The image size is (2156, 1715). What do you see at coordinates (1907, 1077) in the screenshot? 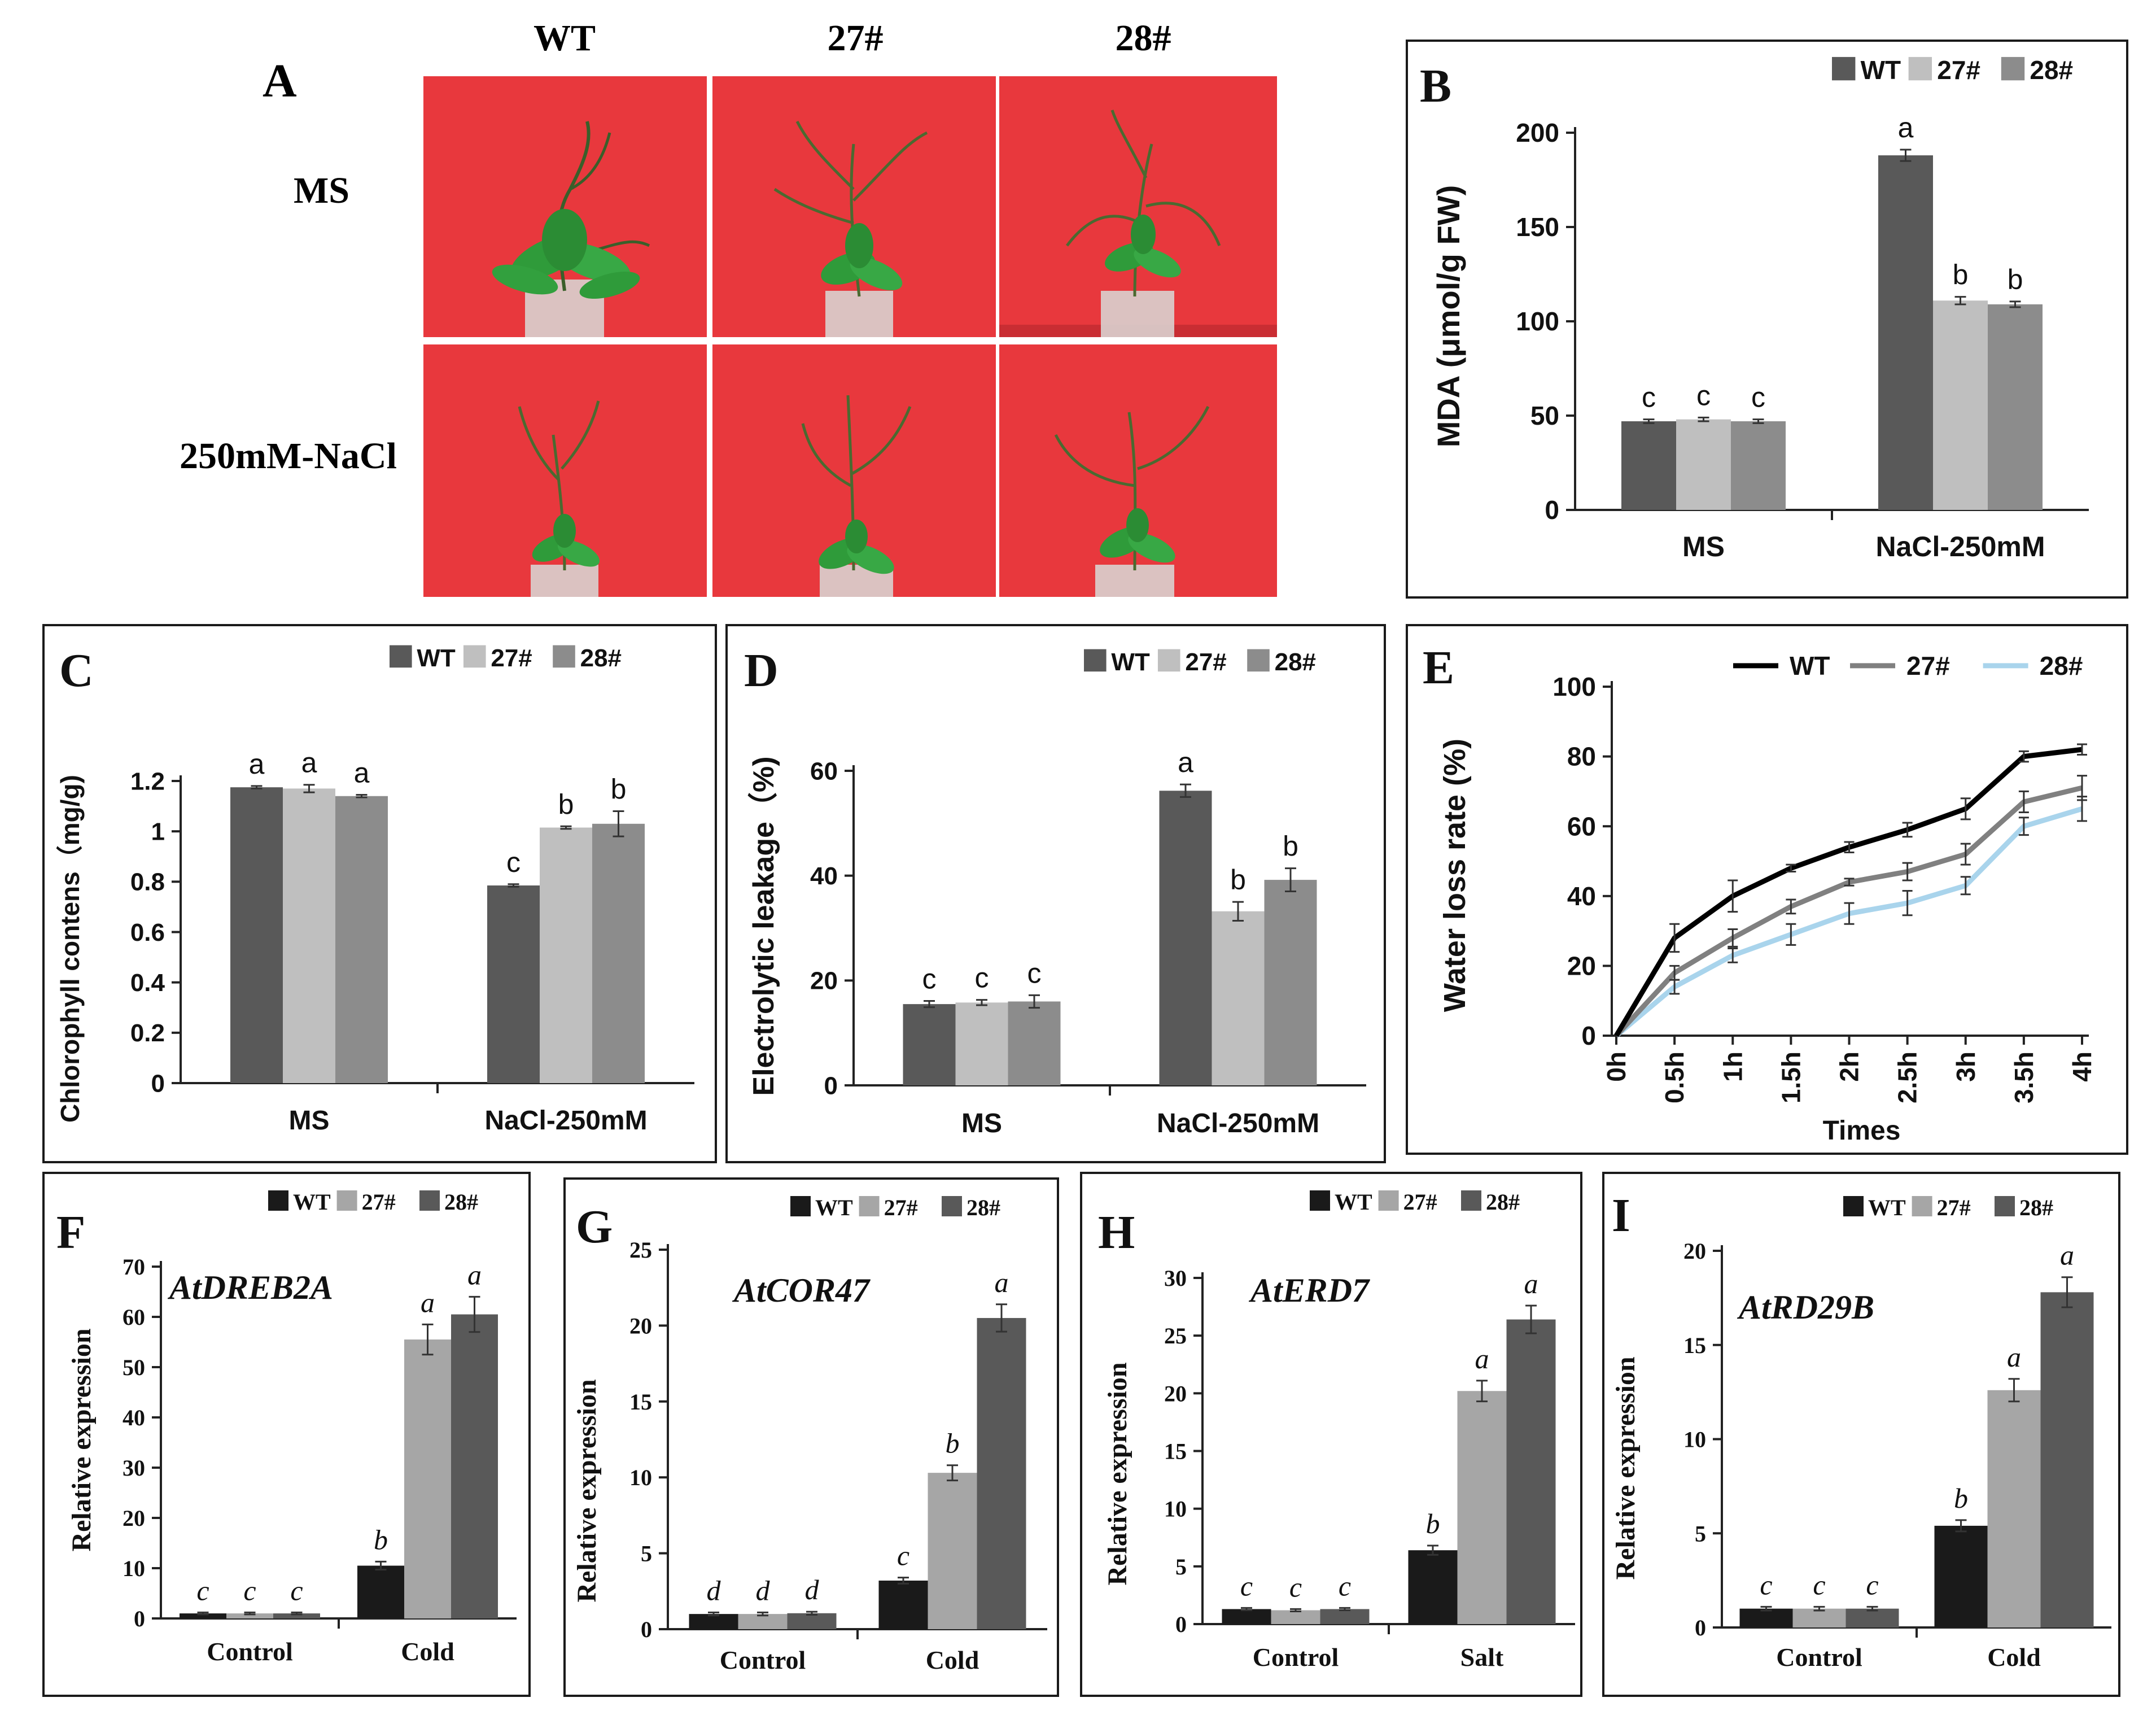
I see `x-tick-label: 2.5h` at bounding box center [1907, 1077].